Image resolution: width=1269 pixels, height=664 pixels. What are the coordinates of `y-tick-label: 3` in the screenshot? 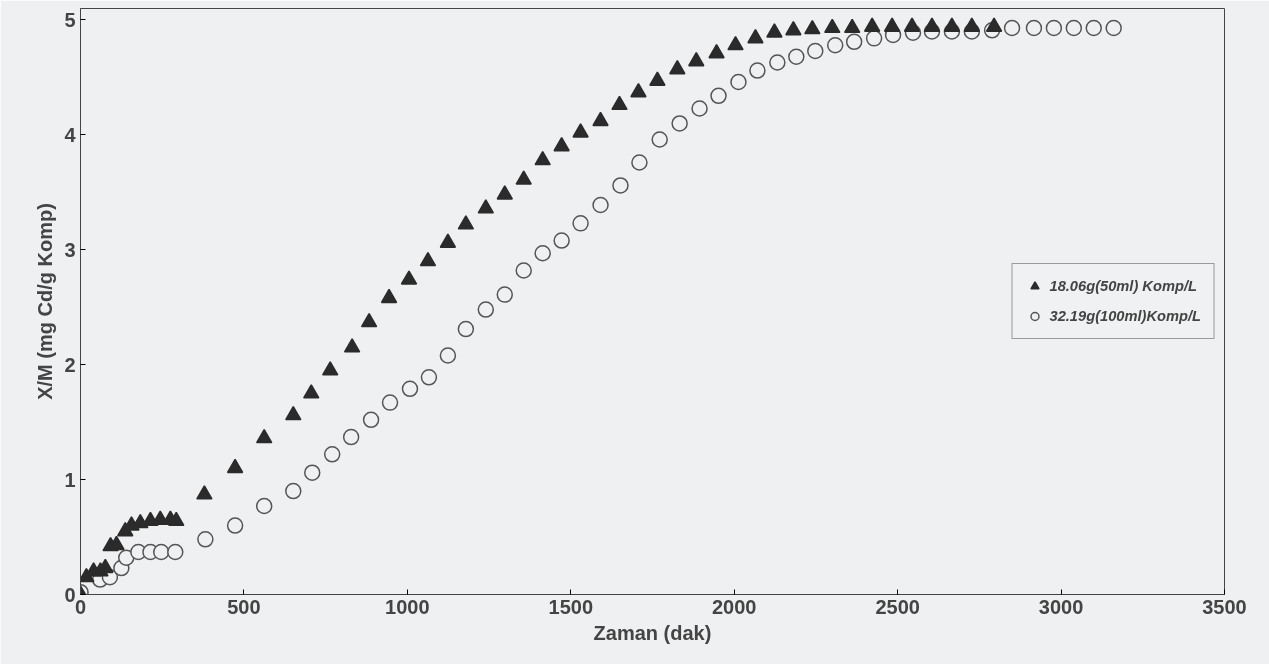 It's located at (70, 249).